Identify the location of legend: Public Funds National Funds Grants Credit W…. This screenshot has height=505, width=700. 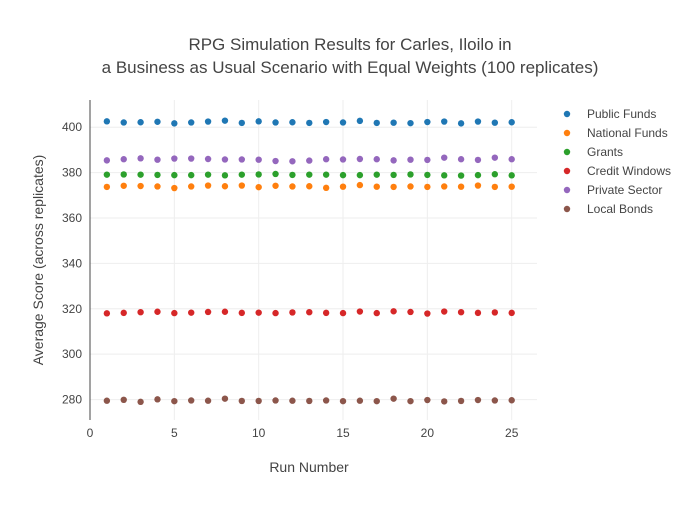
(617, 161).